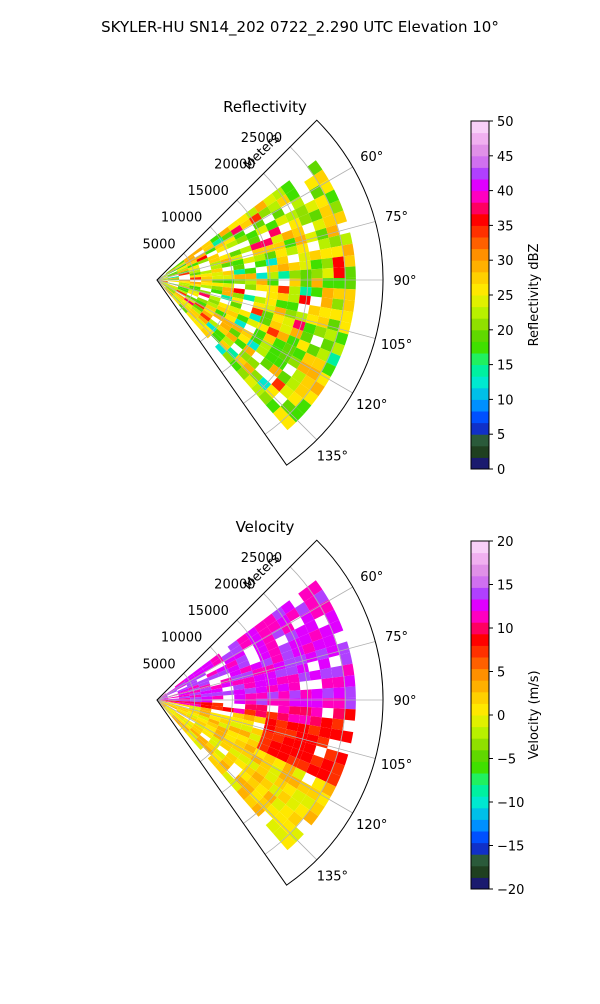 The height and width of the screenshot is (1004, 600). I want to click on azimuth-tick-label: 90°, so click(404, 281).